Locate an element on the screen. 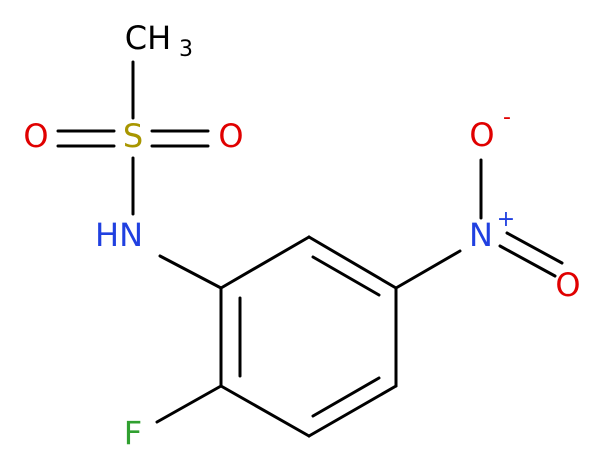 The height and width of the screenshot is (473, 605). atom-label: CH is located at coordinates (148, 38).